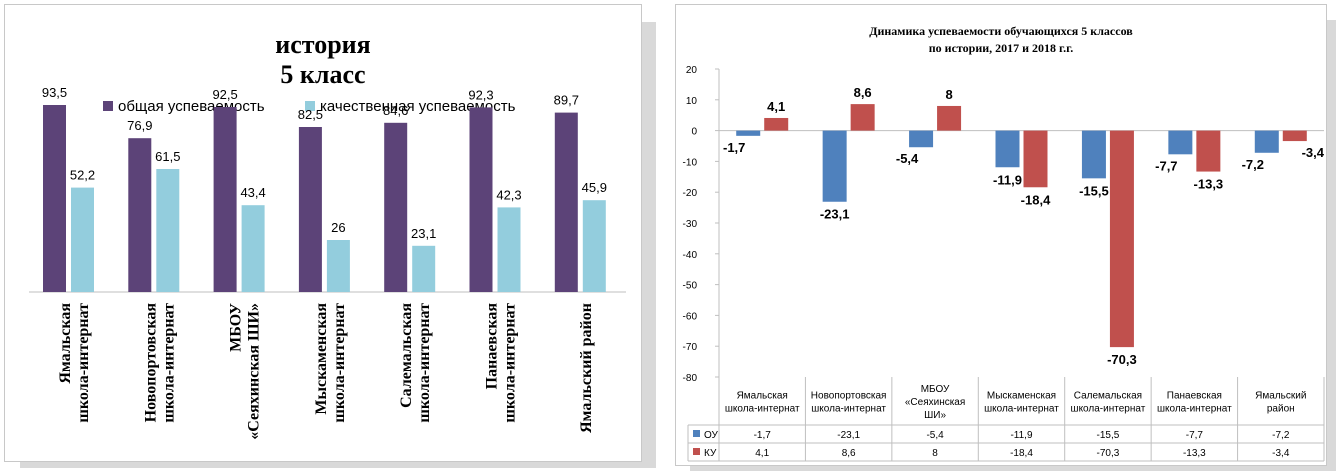 Image resolution: width=1336 pixels, height=471 pixels. What do you see at coordinates (935, 402) in the screenshot?
I see `table-category-line: «Сеяхинская` at bounding box center [935, 402].